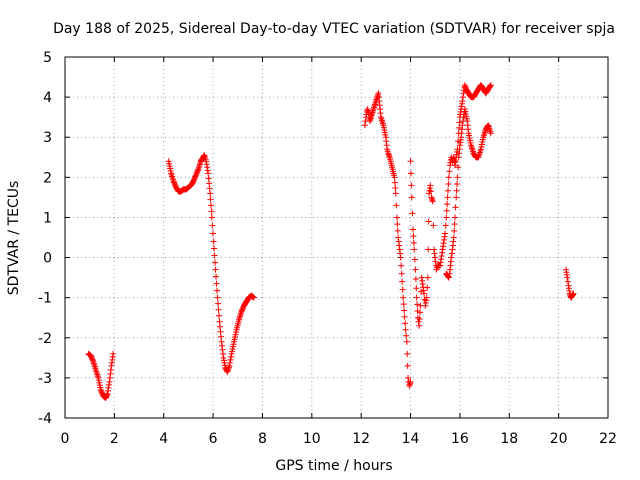 This screenshot has height=480, width=640. What do you see at coordinates (47, 178) in the screenshot?
I see `y-tick-label: 2` at bounding box center [47, 178].